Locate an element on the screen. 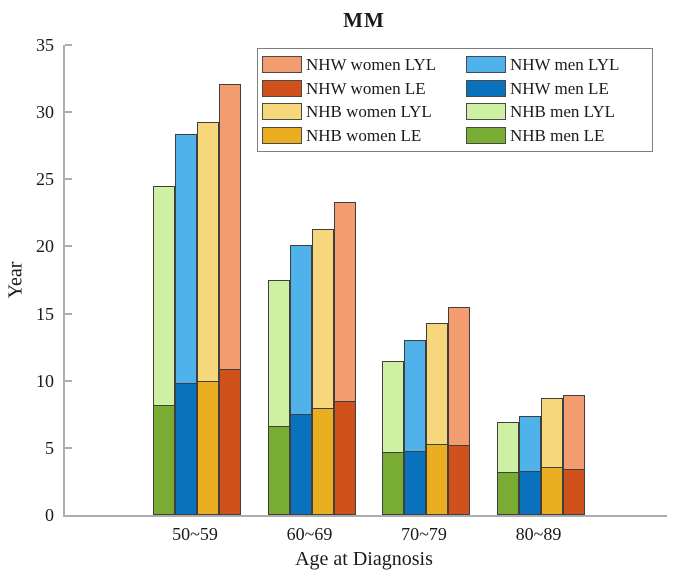 The height and width of the screenshot is (580, 677). legend-label: NHW women LE is located at coordinates (366, 88).